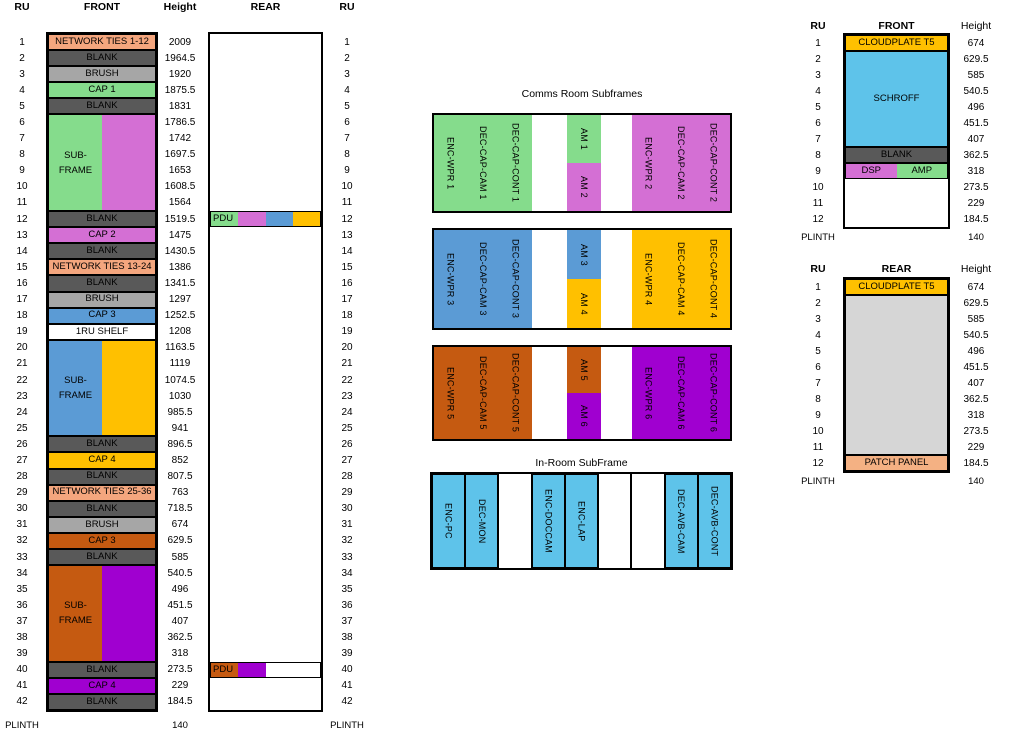 The image size is (1012, 742). I want to click on ru-number: 40, so click(22, 670).